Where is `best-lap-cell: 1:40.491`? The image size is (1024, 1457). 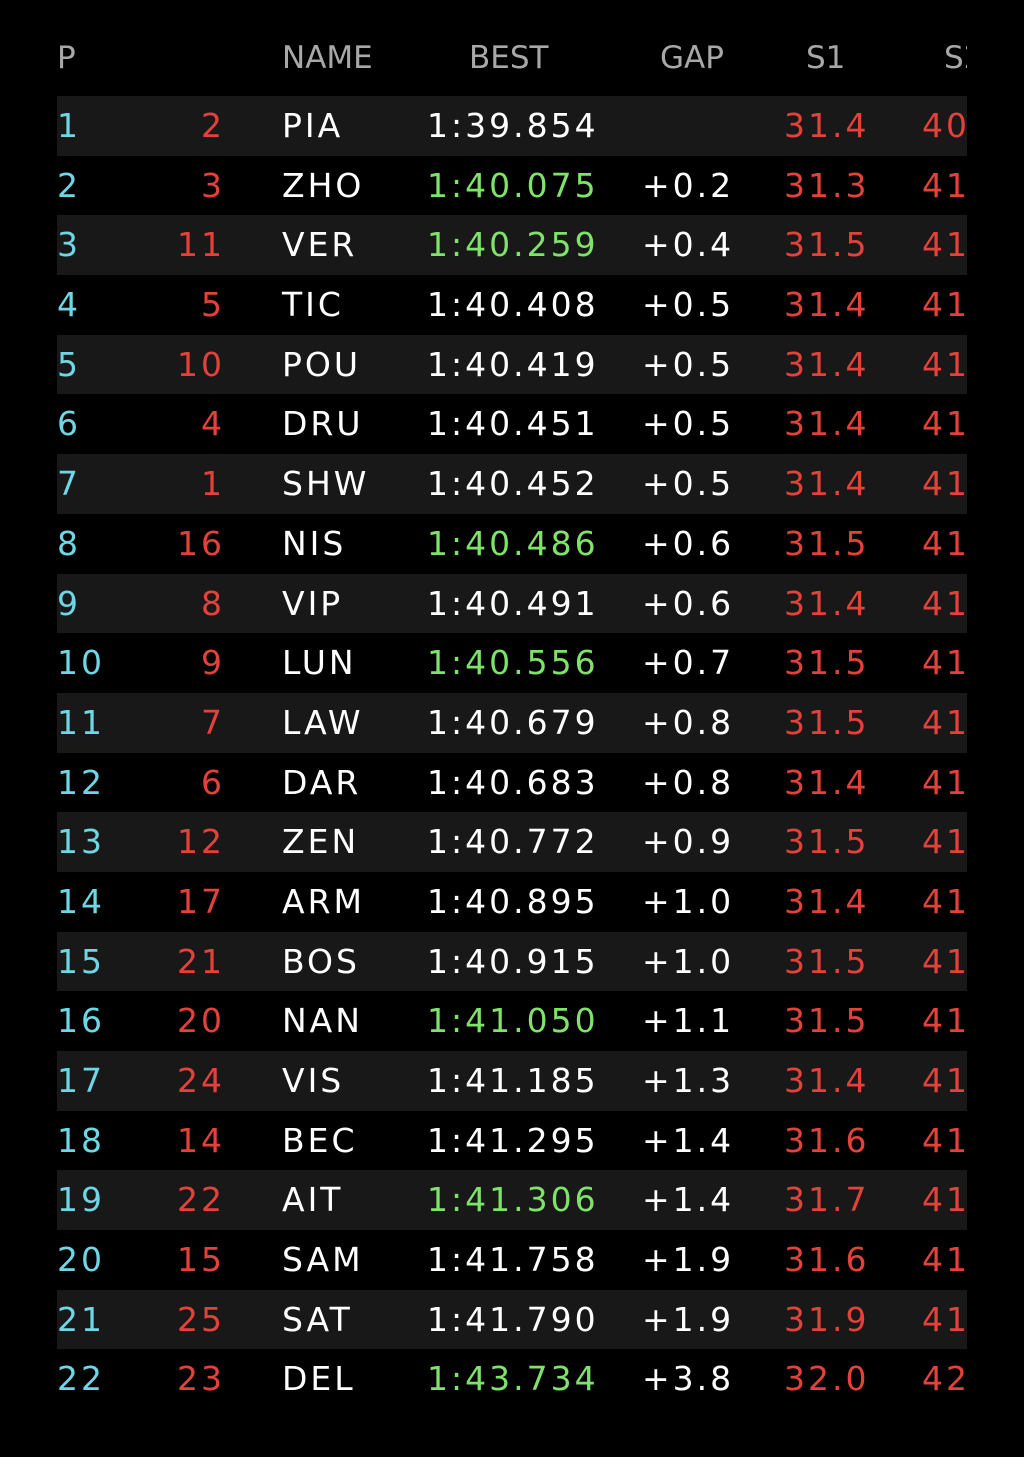 best-lap-cell: 1:40.491 is located at coordinates (513, 603).